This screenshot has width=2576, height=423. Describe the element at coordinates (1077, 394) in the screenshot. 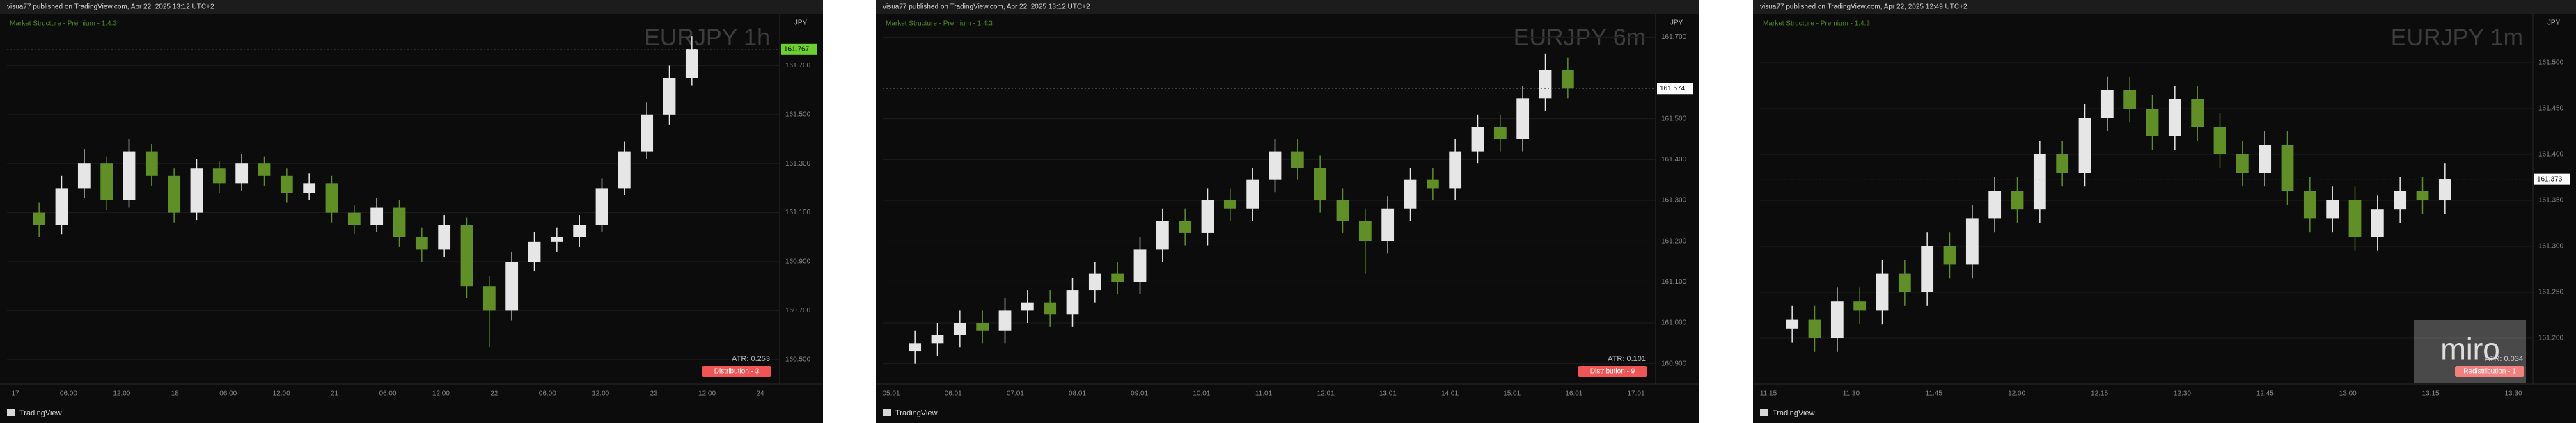

I see `x-tick-label: 08:01` at that location.